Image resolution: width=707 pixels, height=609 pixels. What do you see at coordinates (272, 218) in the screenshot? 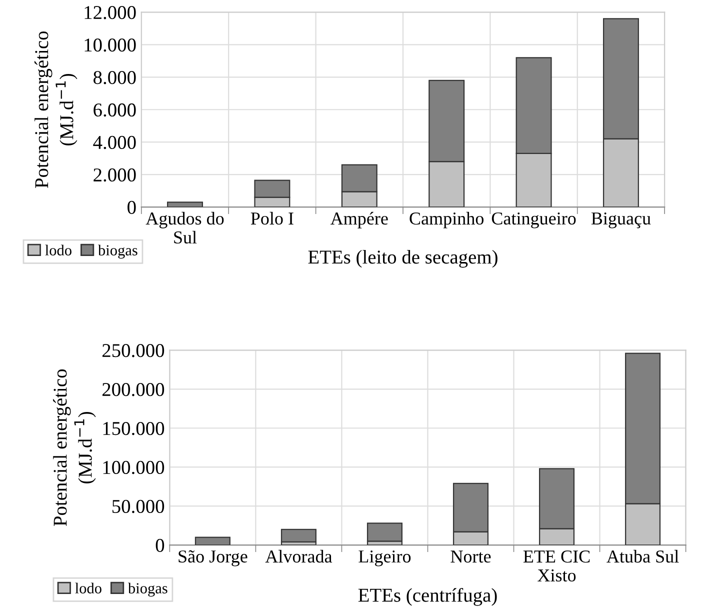
I see `x-tick-label: Polo I` at bounding box center [272, 218].